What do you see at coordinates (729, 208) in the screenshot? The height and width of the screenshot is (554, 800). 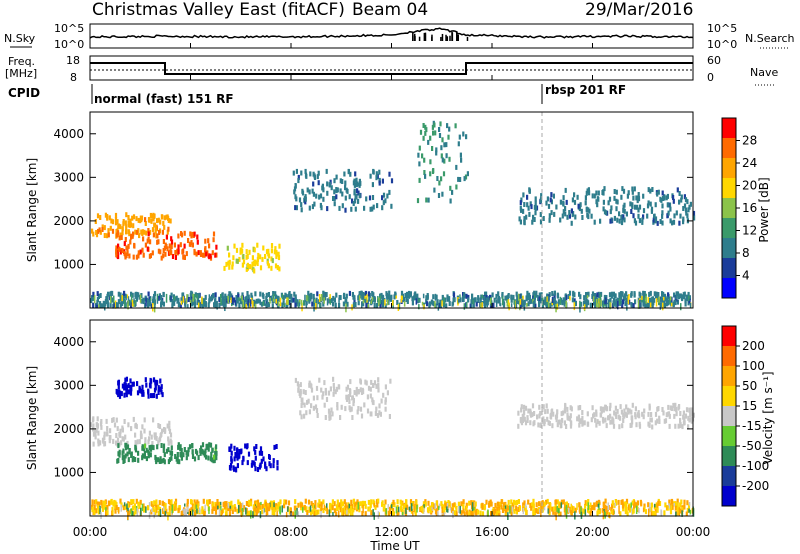 I see `power-colorbar-swatch` at bounding box center [729, 208].